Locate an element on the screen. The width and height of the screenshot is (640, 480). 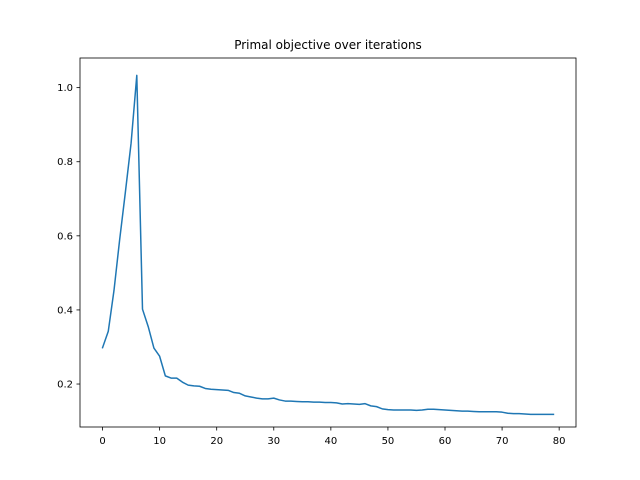
x-tick-label: 0 is located at coordinates (102, 441).